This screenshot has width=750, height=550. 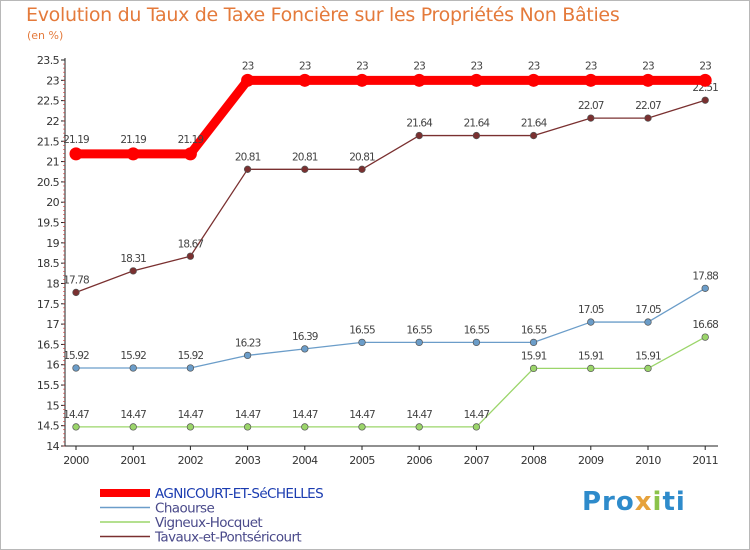 What do you see at coordinates (705, 460) in the screenshot?
I see `x-tick-label: 2011` at bounding box center [705, 460].